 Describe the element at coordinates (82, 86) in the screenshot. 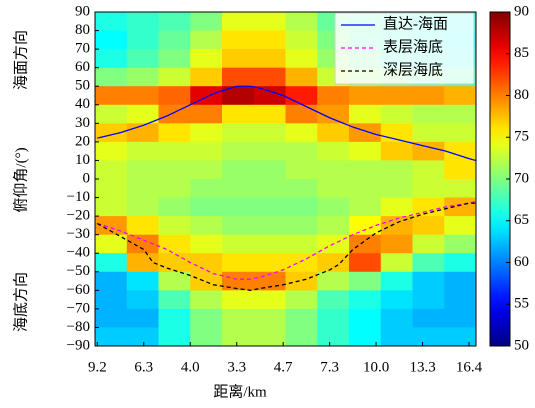

I see `y-tick-label: 50` at that location.